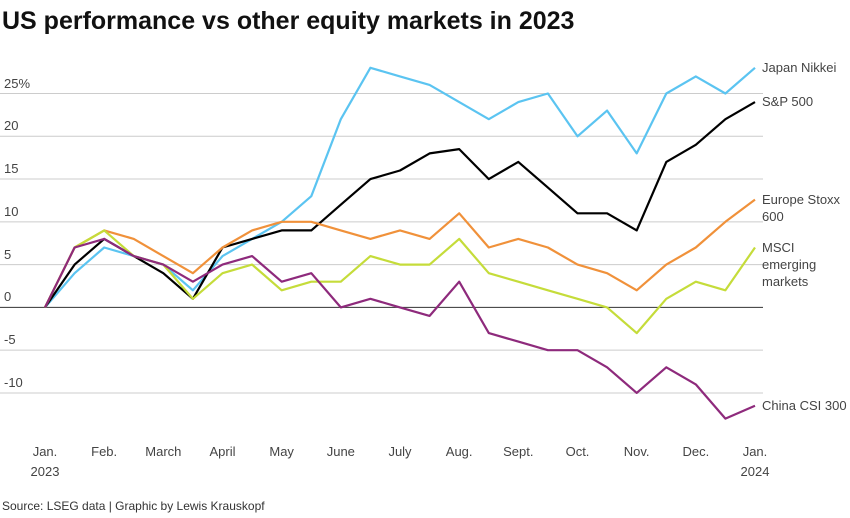  Describe the element at coordinates (11, 340) in the screenshot. I see `y-tick-label: -5` at that location.